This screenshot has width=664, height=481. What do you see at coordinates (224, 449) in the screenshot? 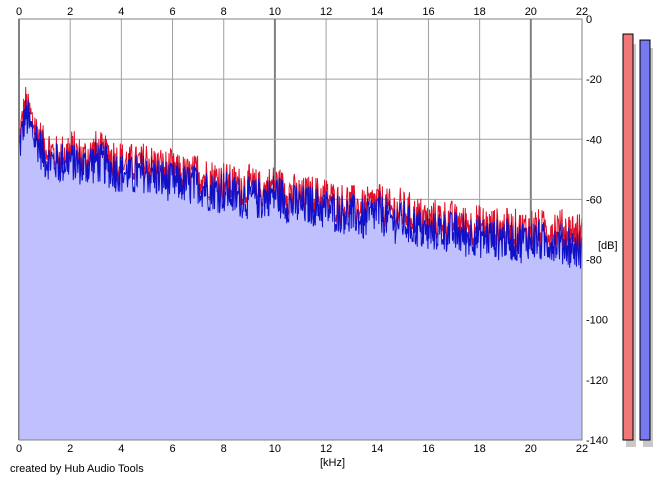
I see `x-tick-label-bottom-4: 8` at bounding box center [224, 449].